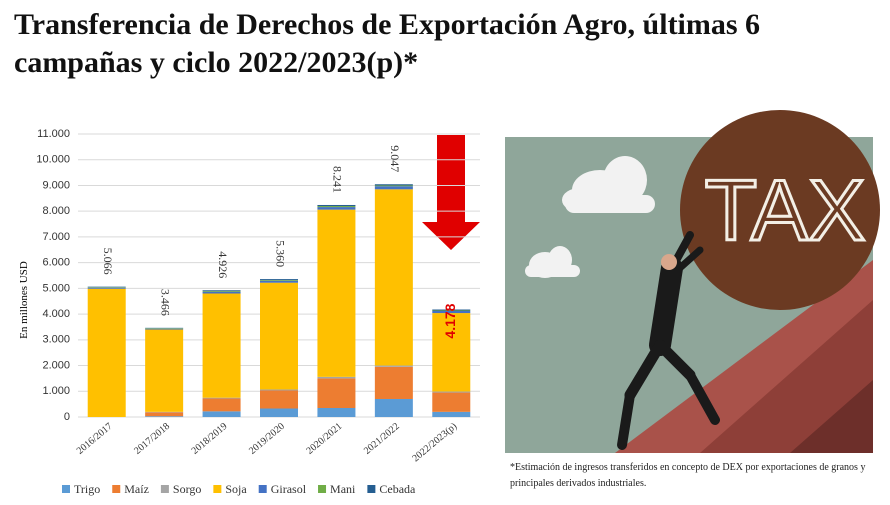  What do you see at coordinates (236, 489) in the screenshot?
I see `legend-label: Soja` at bounding box center [236, 489].